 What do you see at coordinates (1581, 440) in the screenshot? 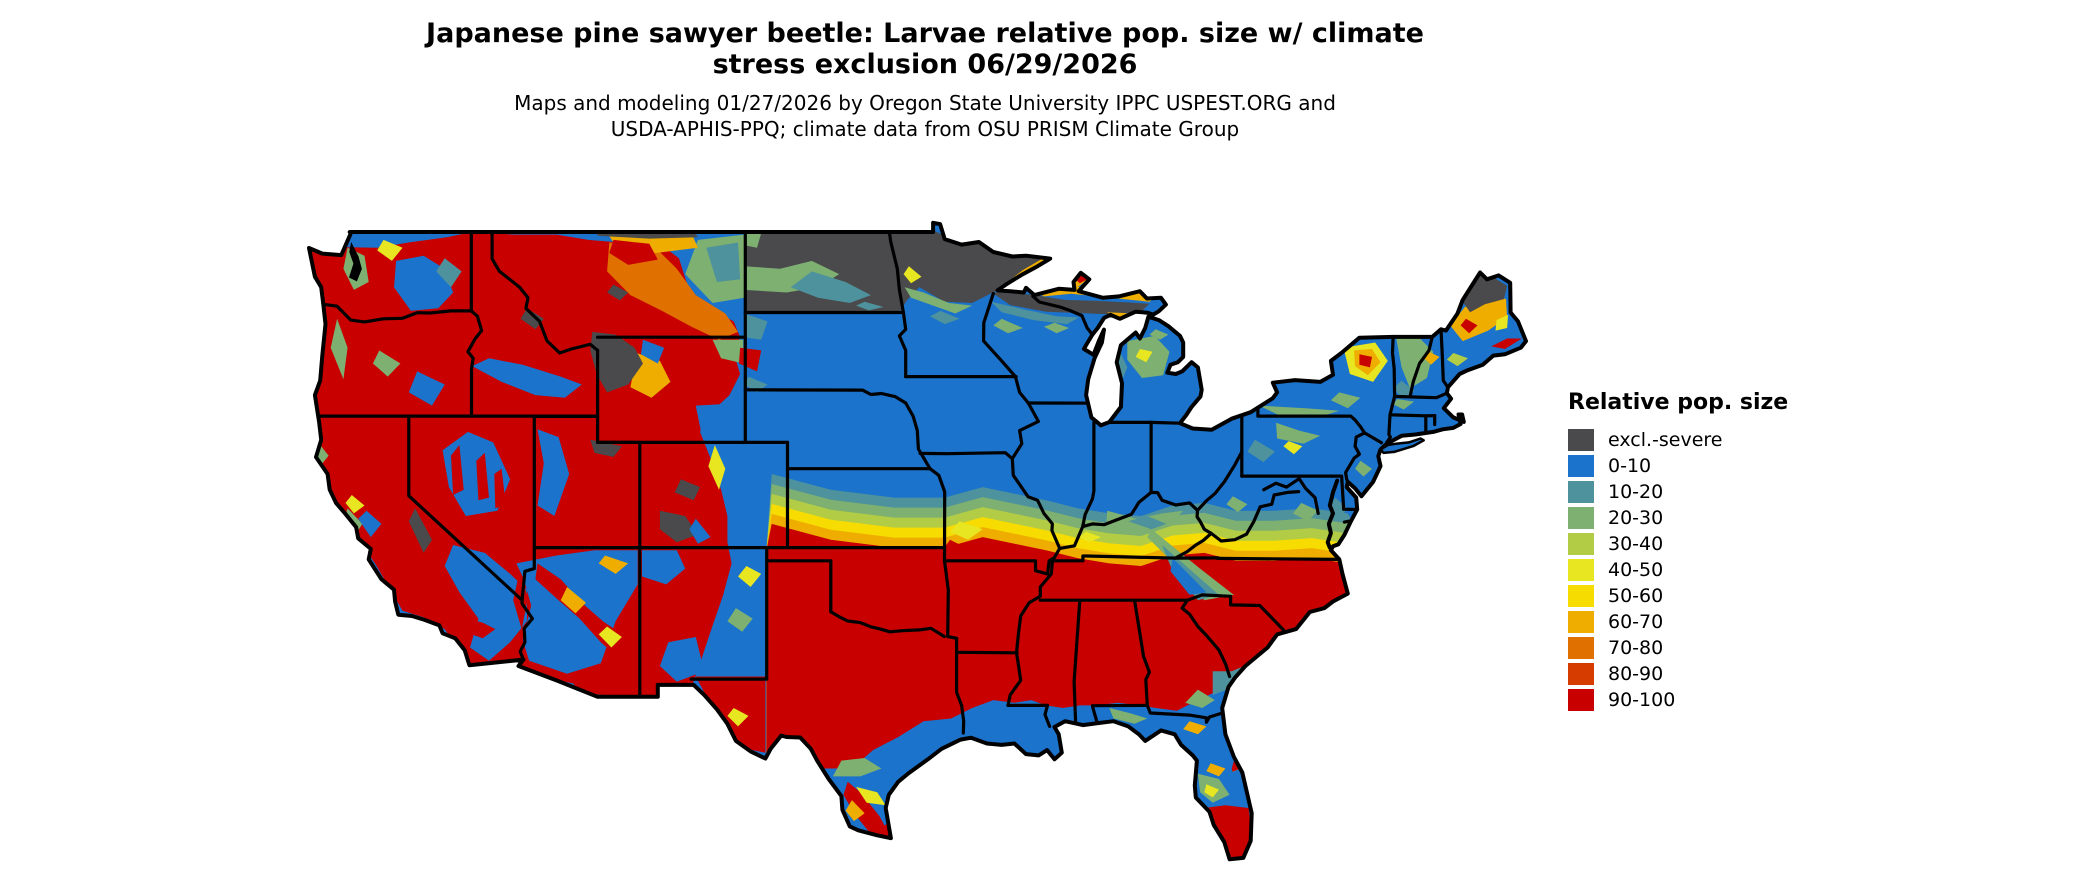
I see `legend-swatch-excl.-severe` at bounding box center [1581, 440].